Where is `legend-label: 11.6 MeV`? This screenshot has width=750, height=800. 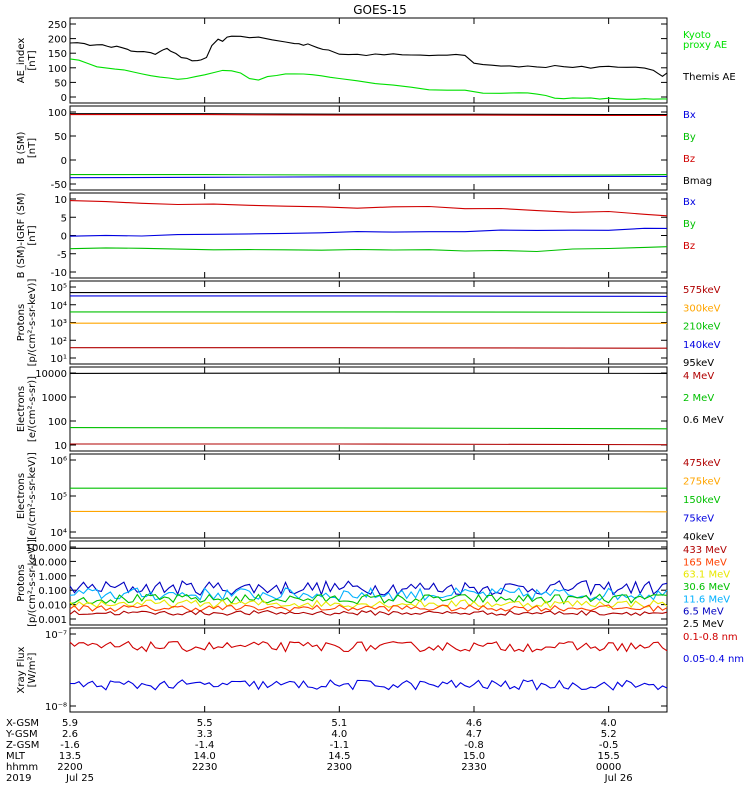
legend-label: 11.6 MeV is located at coordinates (706, 599).